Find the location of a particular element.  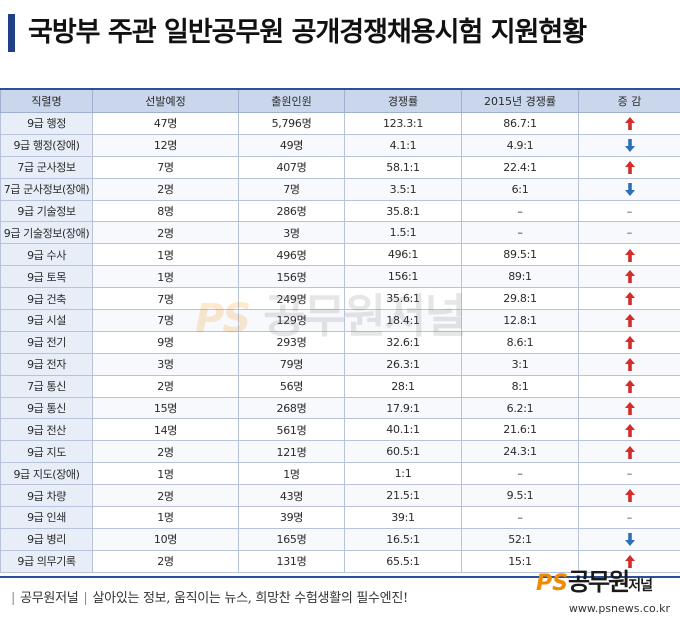

table-row: 9급 행정(장애) 12명 49명 4.1:1 4.9:1 is located at coordinates (340, 145).